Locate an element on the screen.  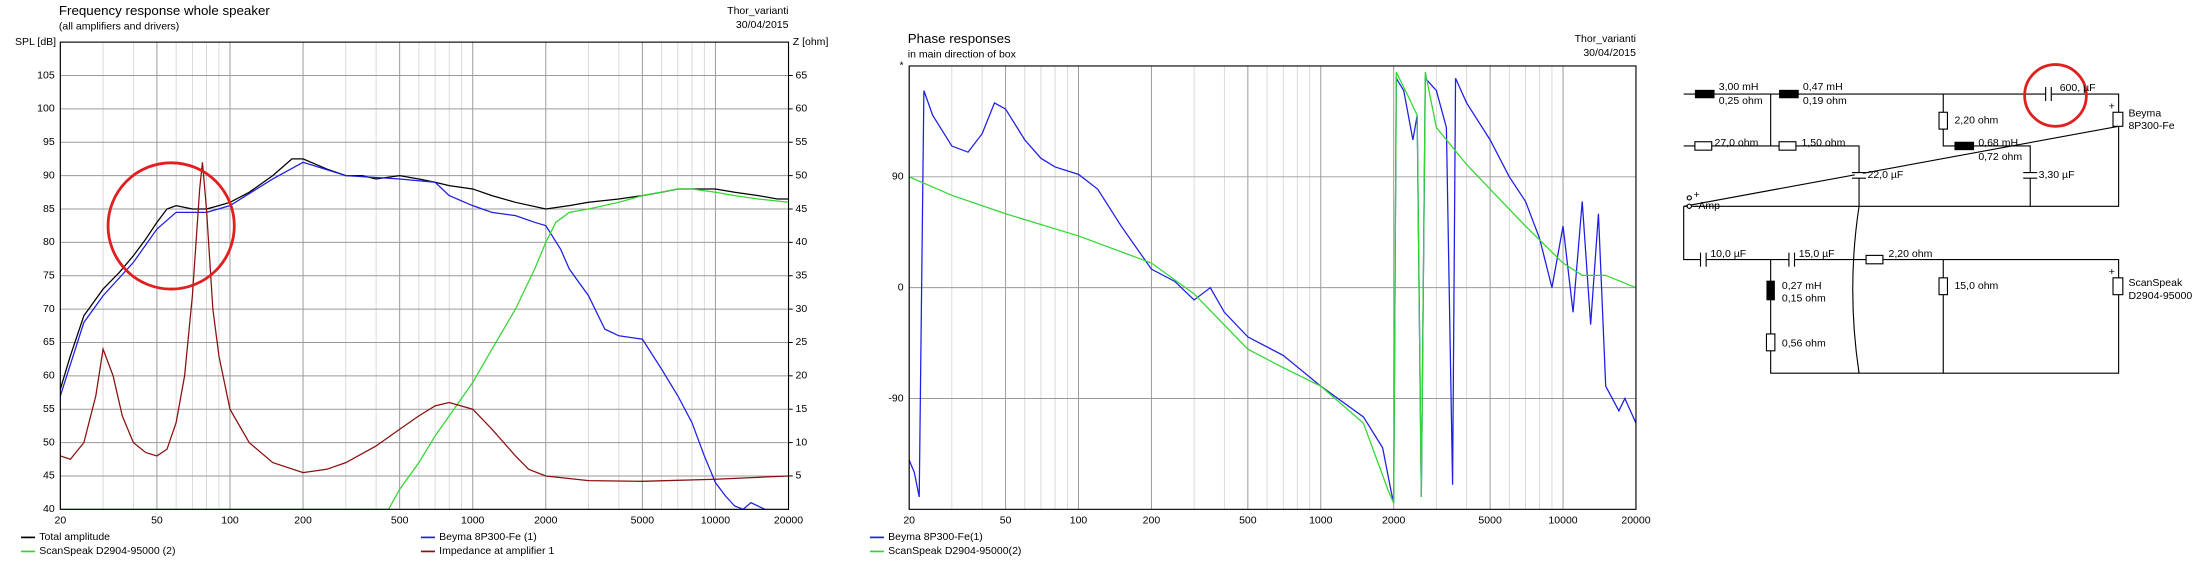
terminal-label: -Amp is located at coordinates (1707, 206).